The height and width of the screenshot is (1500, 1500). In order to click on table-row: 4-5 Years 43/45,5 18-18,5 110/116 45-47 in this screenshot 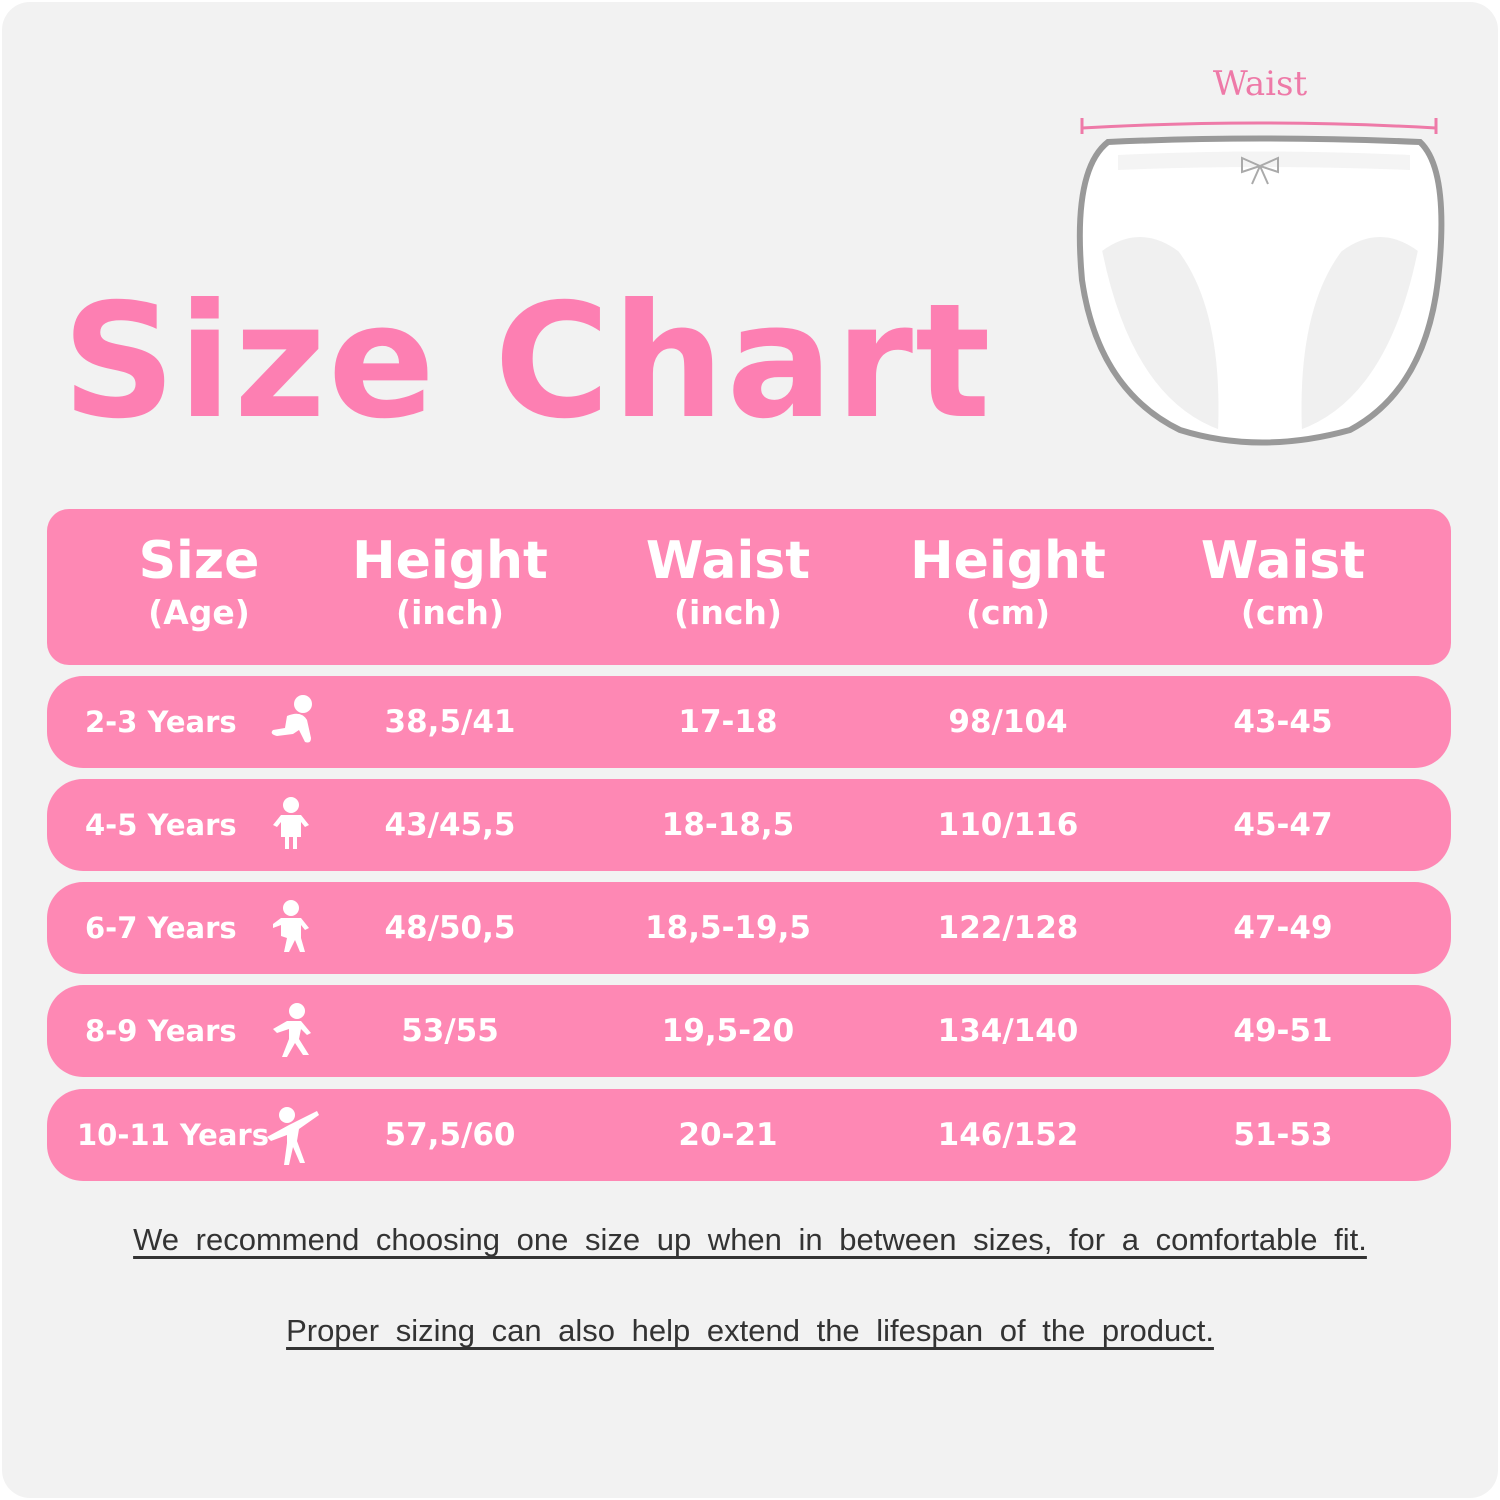, I will do `click(749, 825)`.